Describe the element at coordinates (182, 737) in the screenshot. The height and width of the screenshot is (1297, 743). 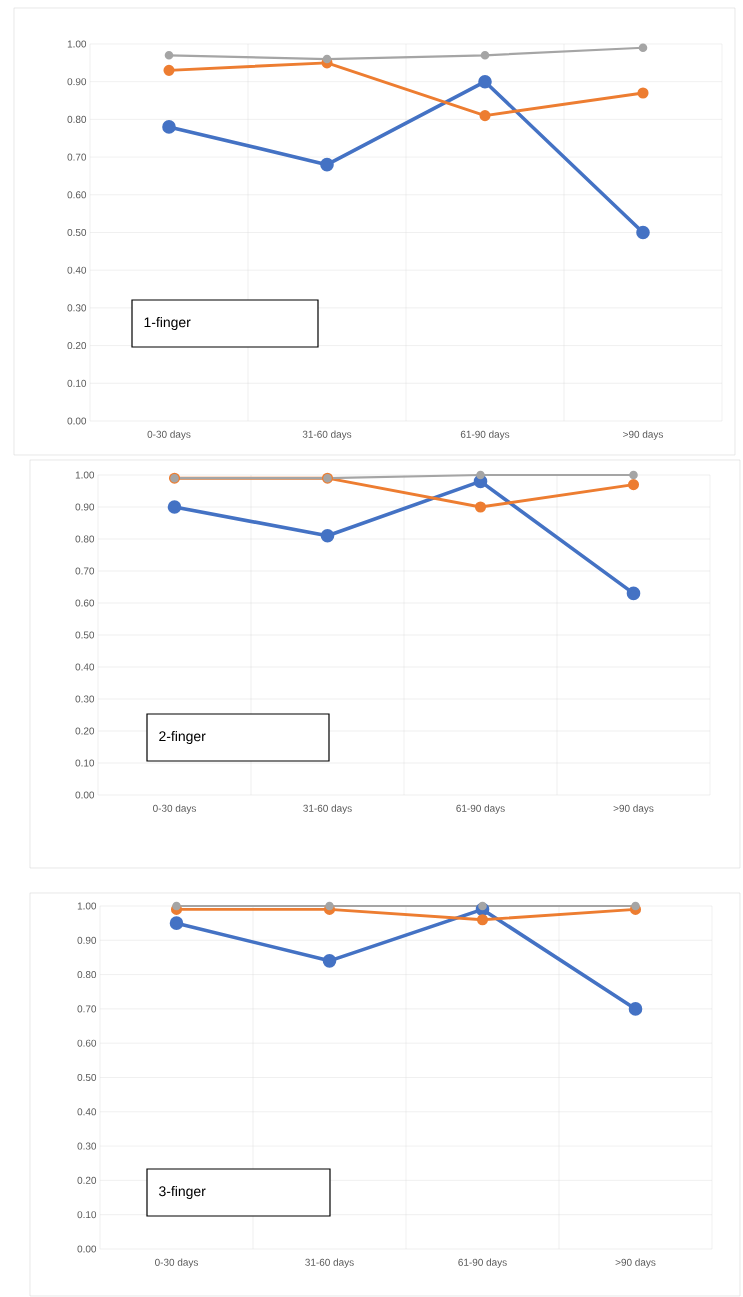
I see `annotation: 2-finger` at that location.